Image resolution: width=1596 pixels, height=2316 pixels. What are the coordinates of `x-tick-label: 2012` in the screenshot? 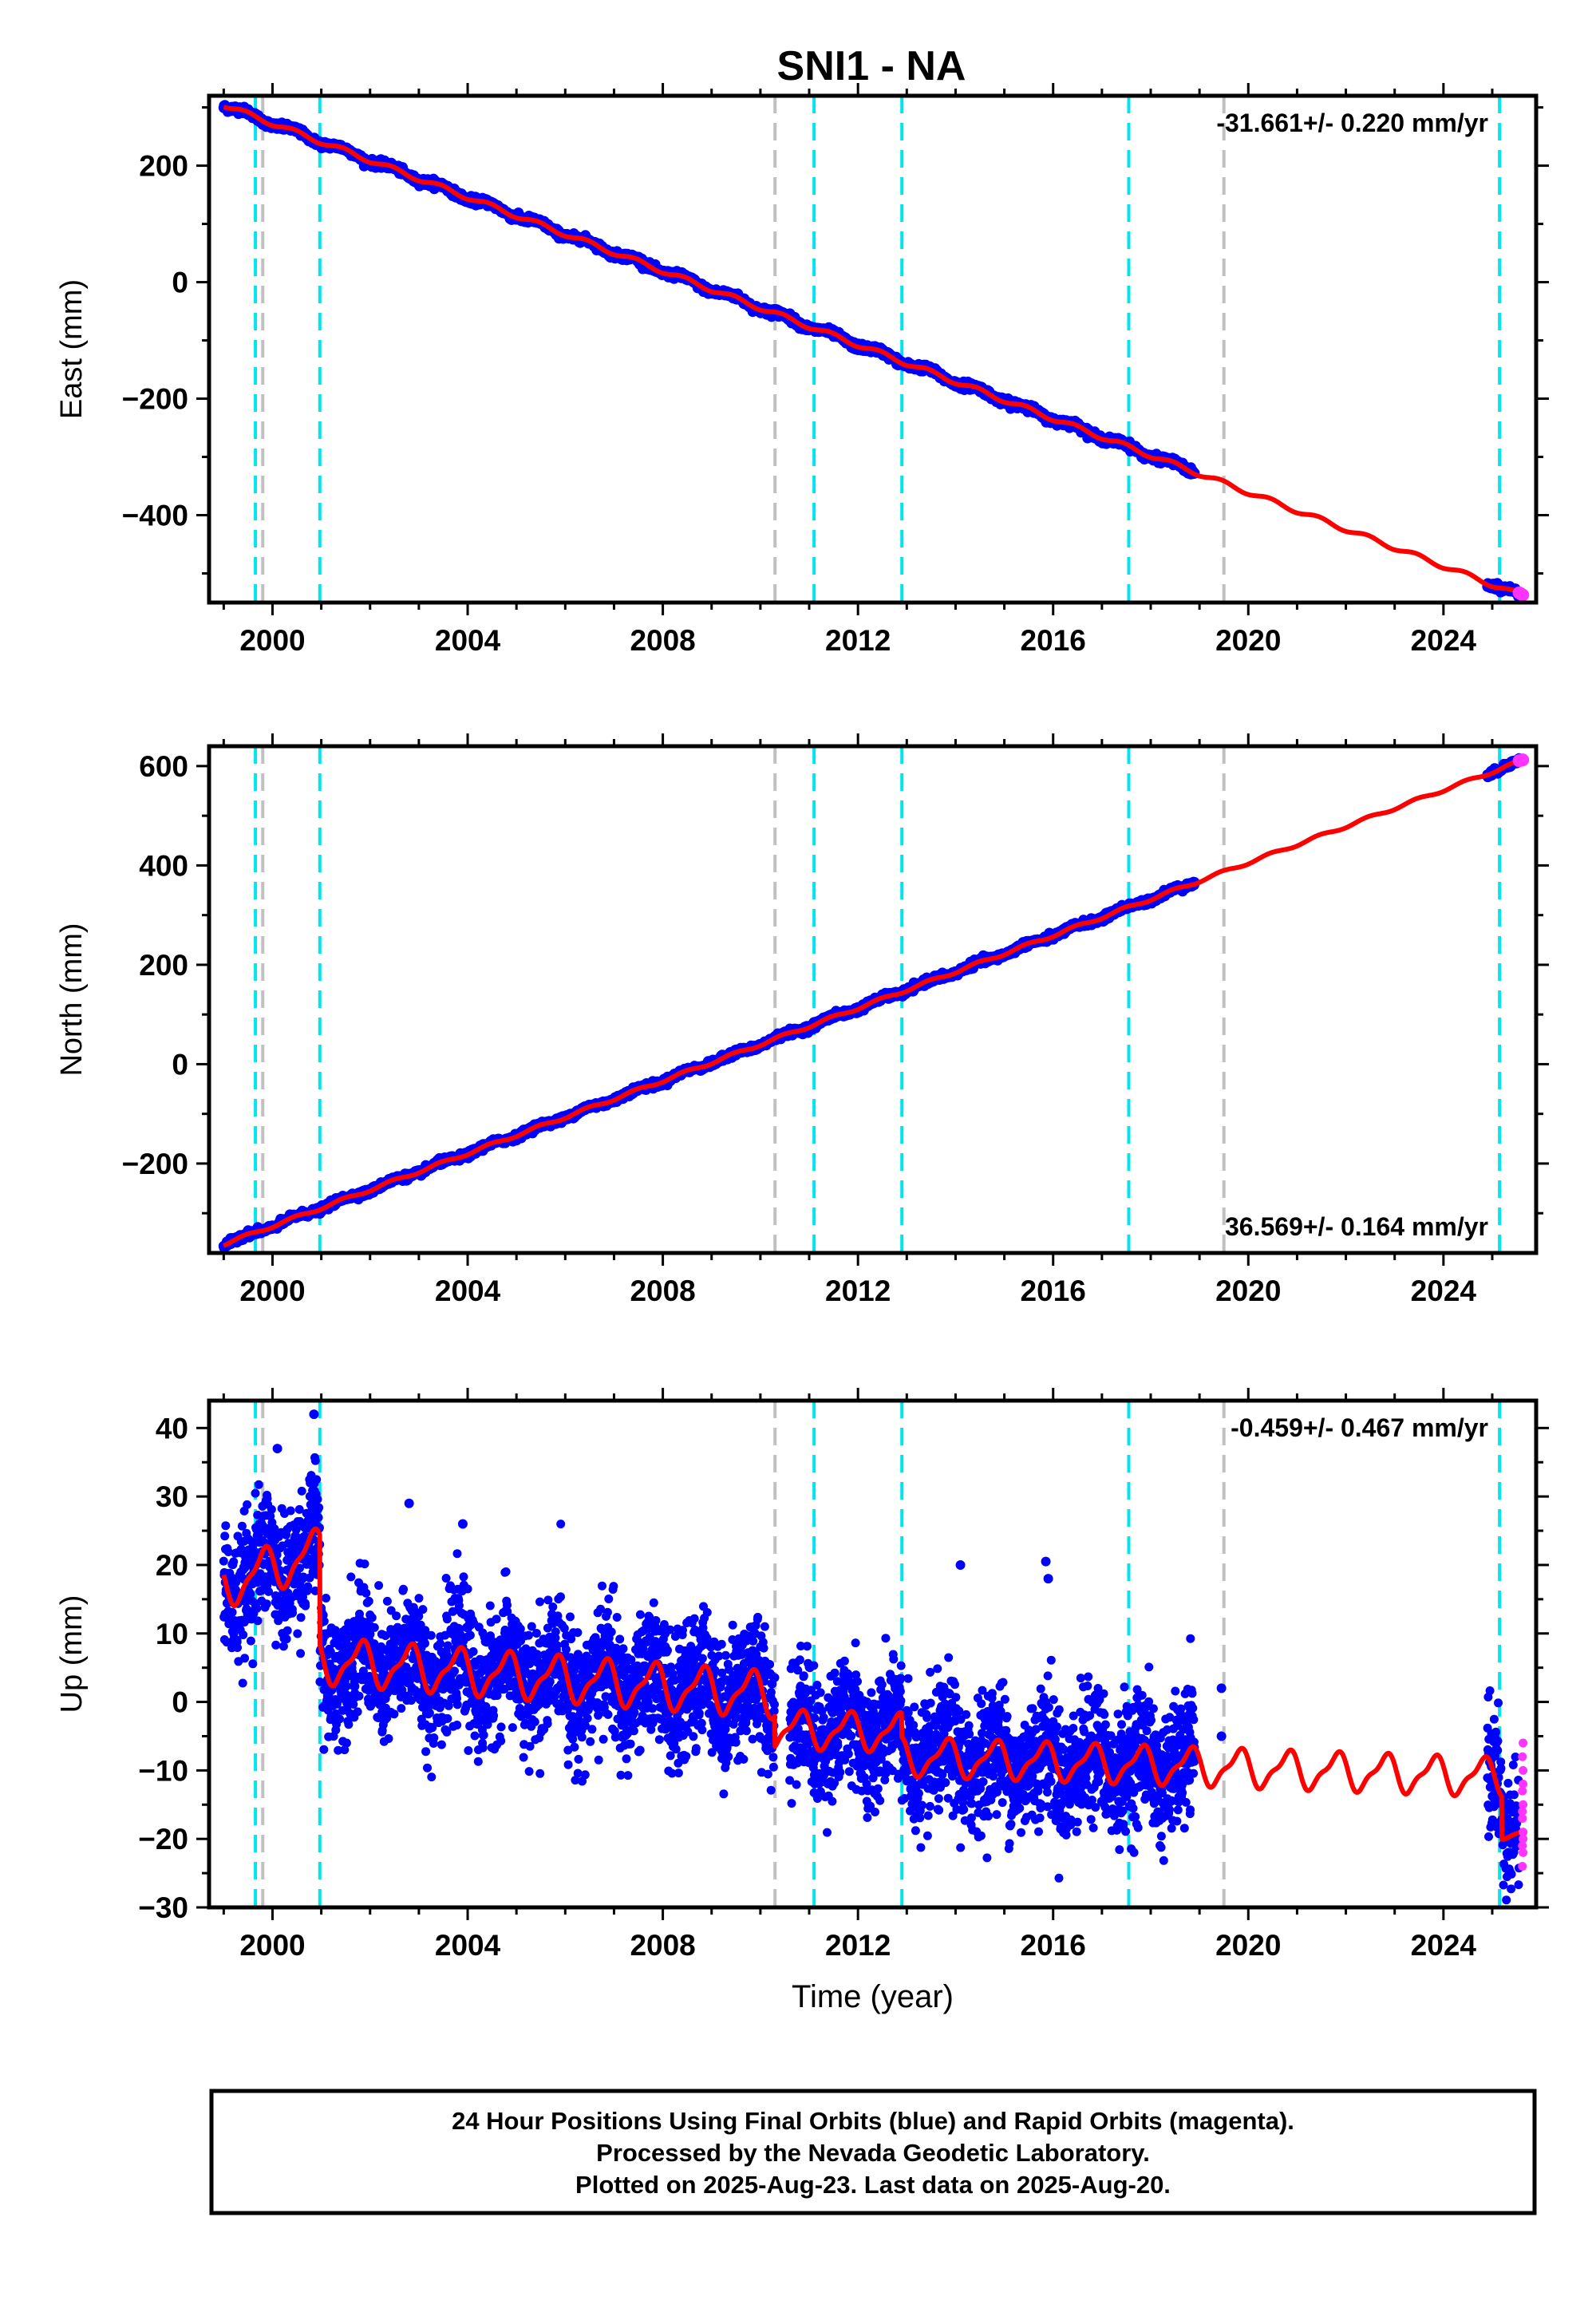 It's located at (858, 640).